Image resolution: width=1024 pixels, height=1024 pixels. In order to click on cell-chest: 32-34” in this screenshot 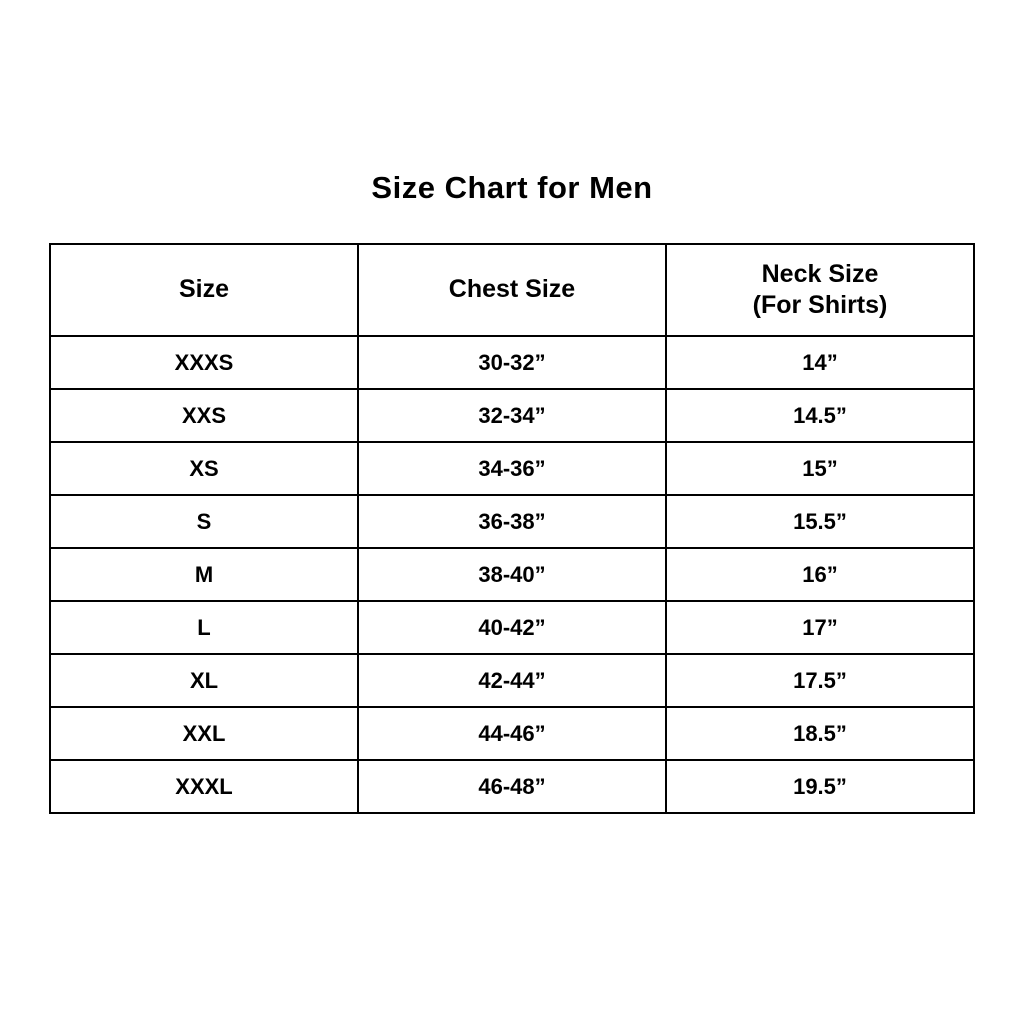, I will do `click(512, 415)`.